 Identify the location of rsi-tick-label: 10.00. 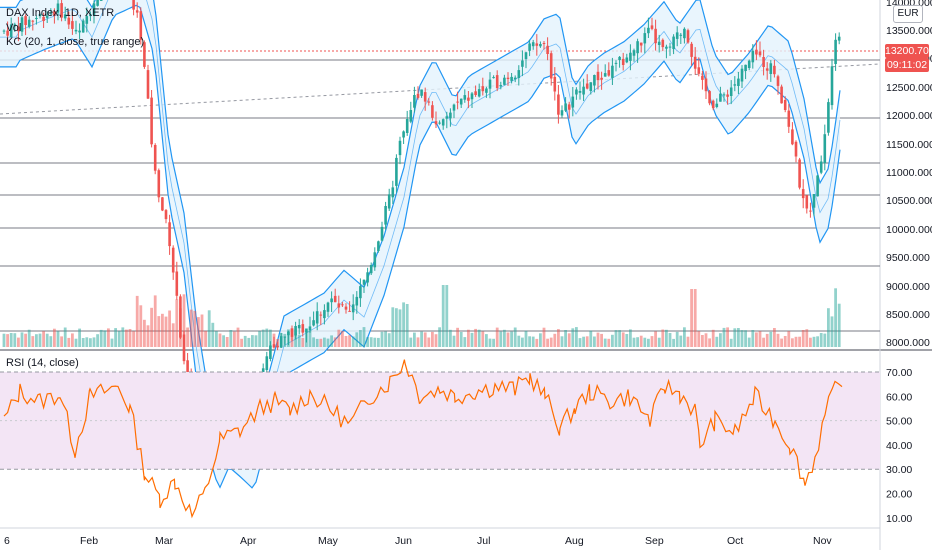
(899, 519).